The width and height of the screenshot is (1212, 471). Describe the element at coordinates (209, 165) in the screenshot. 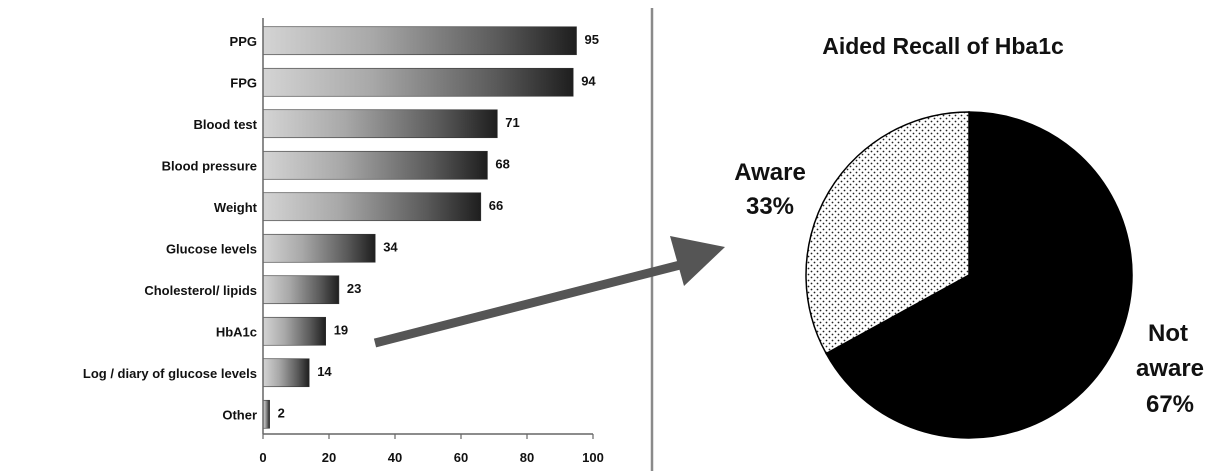

I see `category-label-blood-pressure: Blood pressure` at that location.